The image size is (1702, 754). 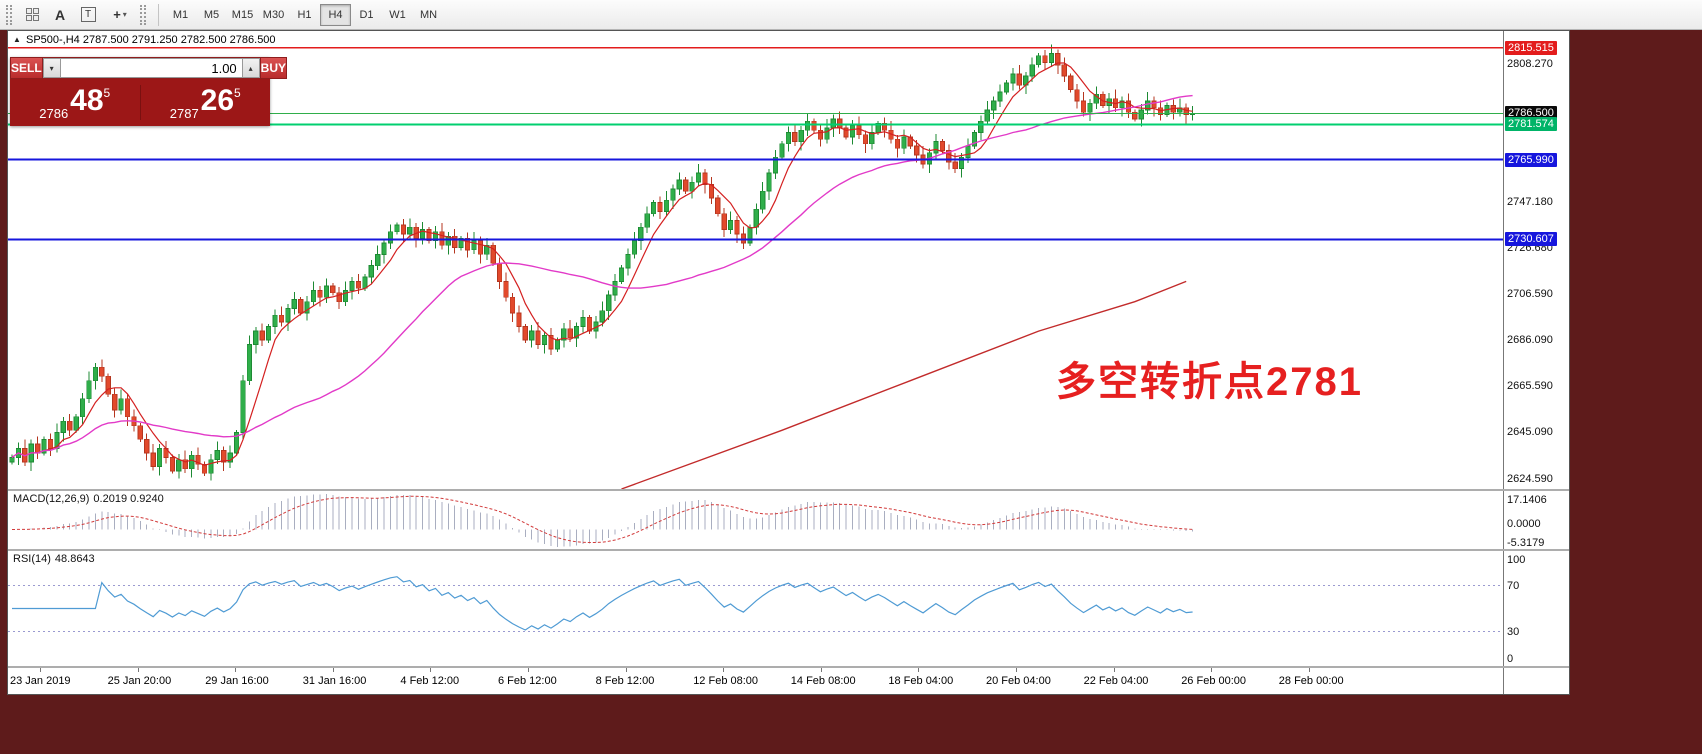 I want to click on time-label: 22 Feb 04:00, so click(x=1116, y=681).